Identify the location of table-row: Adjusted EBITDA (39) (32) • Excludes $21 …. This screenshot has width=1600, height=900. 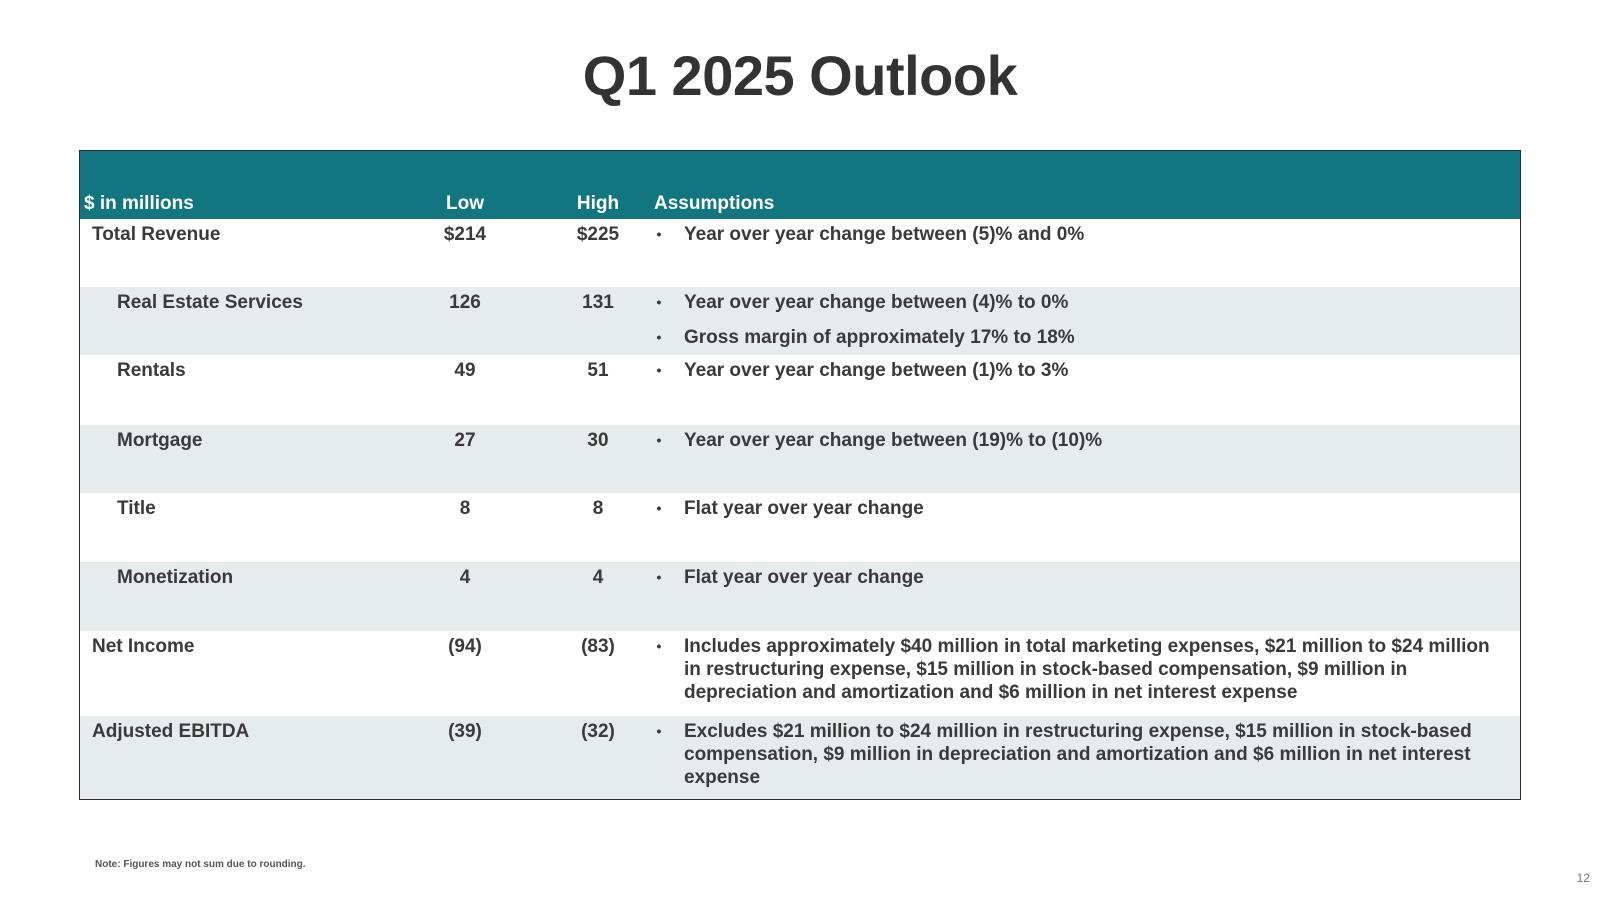
(800, 757).